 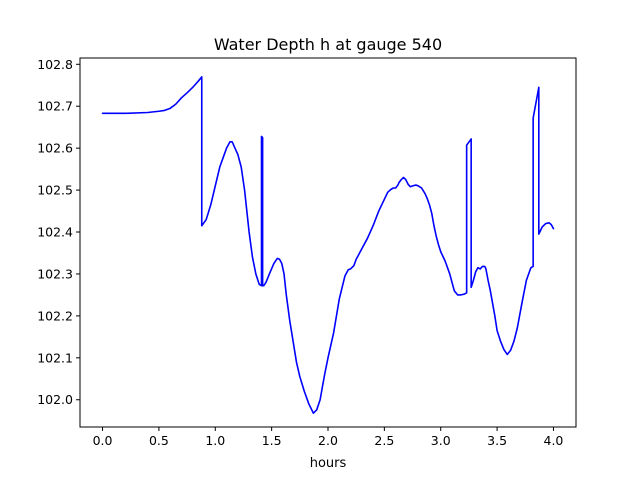 What do you see at coordinates (55, 399) in the screenshot?
I see `y-tick-label: 102.0` at bounding box center [55, 399].